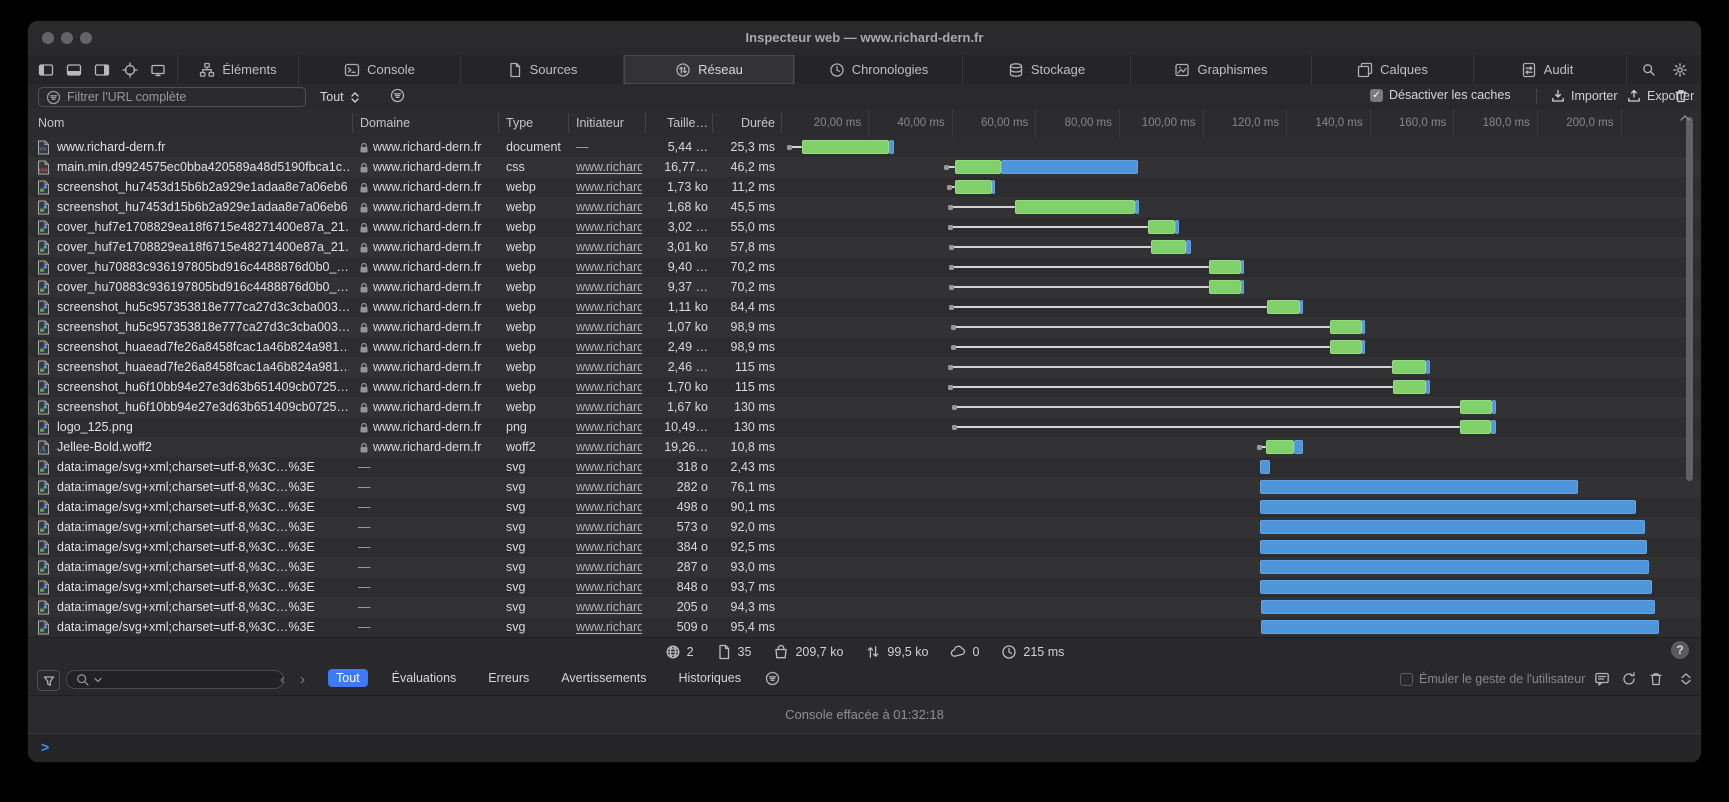 This screenshot has height=802, width=1729. I want to click on console-scope-évaluations: Évaluations, so click(424, 678).